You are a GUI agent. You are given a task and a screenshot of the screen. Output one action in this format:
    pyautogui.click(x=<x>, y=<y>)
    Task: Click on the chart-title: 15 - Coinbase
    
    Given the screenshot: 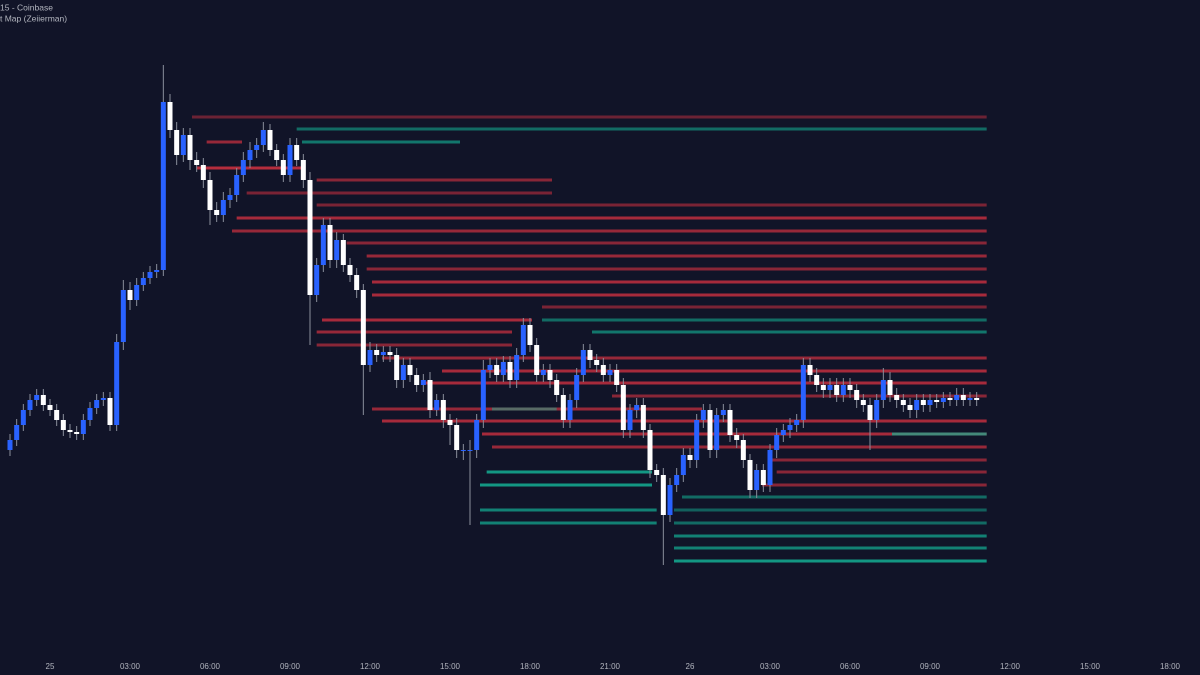 What is the action you would take?
    pyautogui.click(x=26, y=7)
    